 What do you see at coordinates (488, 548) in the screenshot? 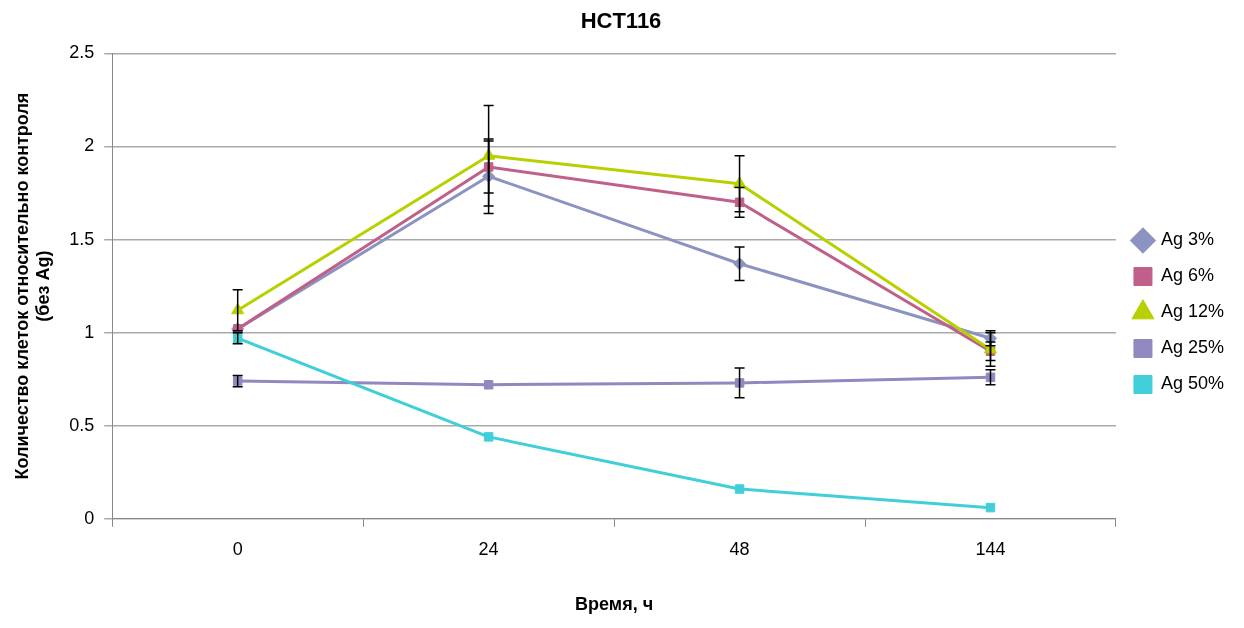
I see `x-tick-label: 24` at bounding box center [488, 548].